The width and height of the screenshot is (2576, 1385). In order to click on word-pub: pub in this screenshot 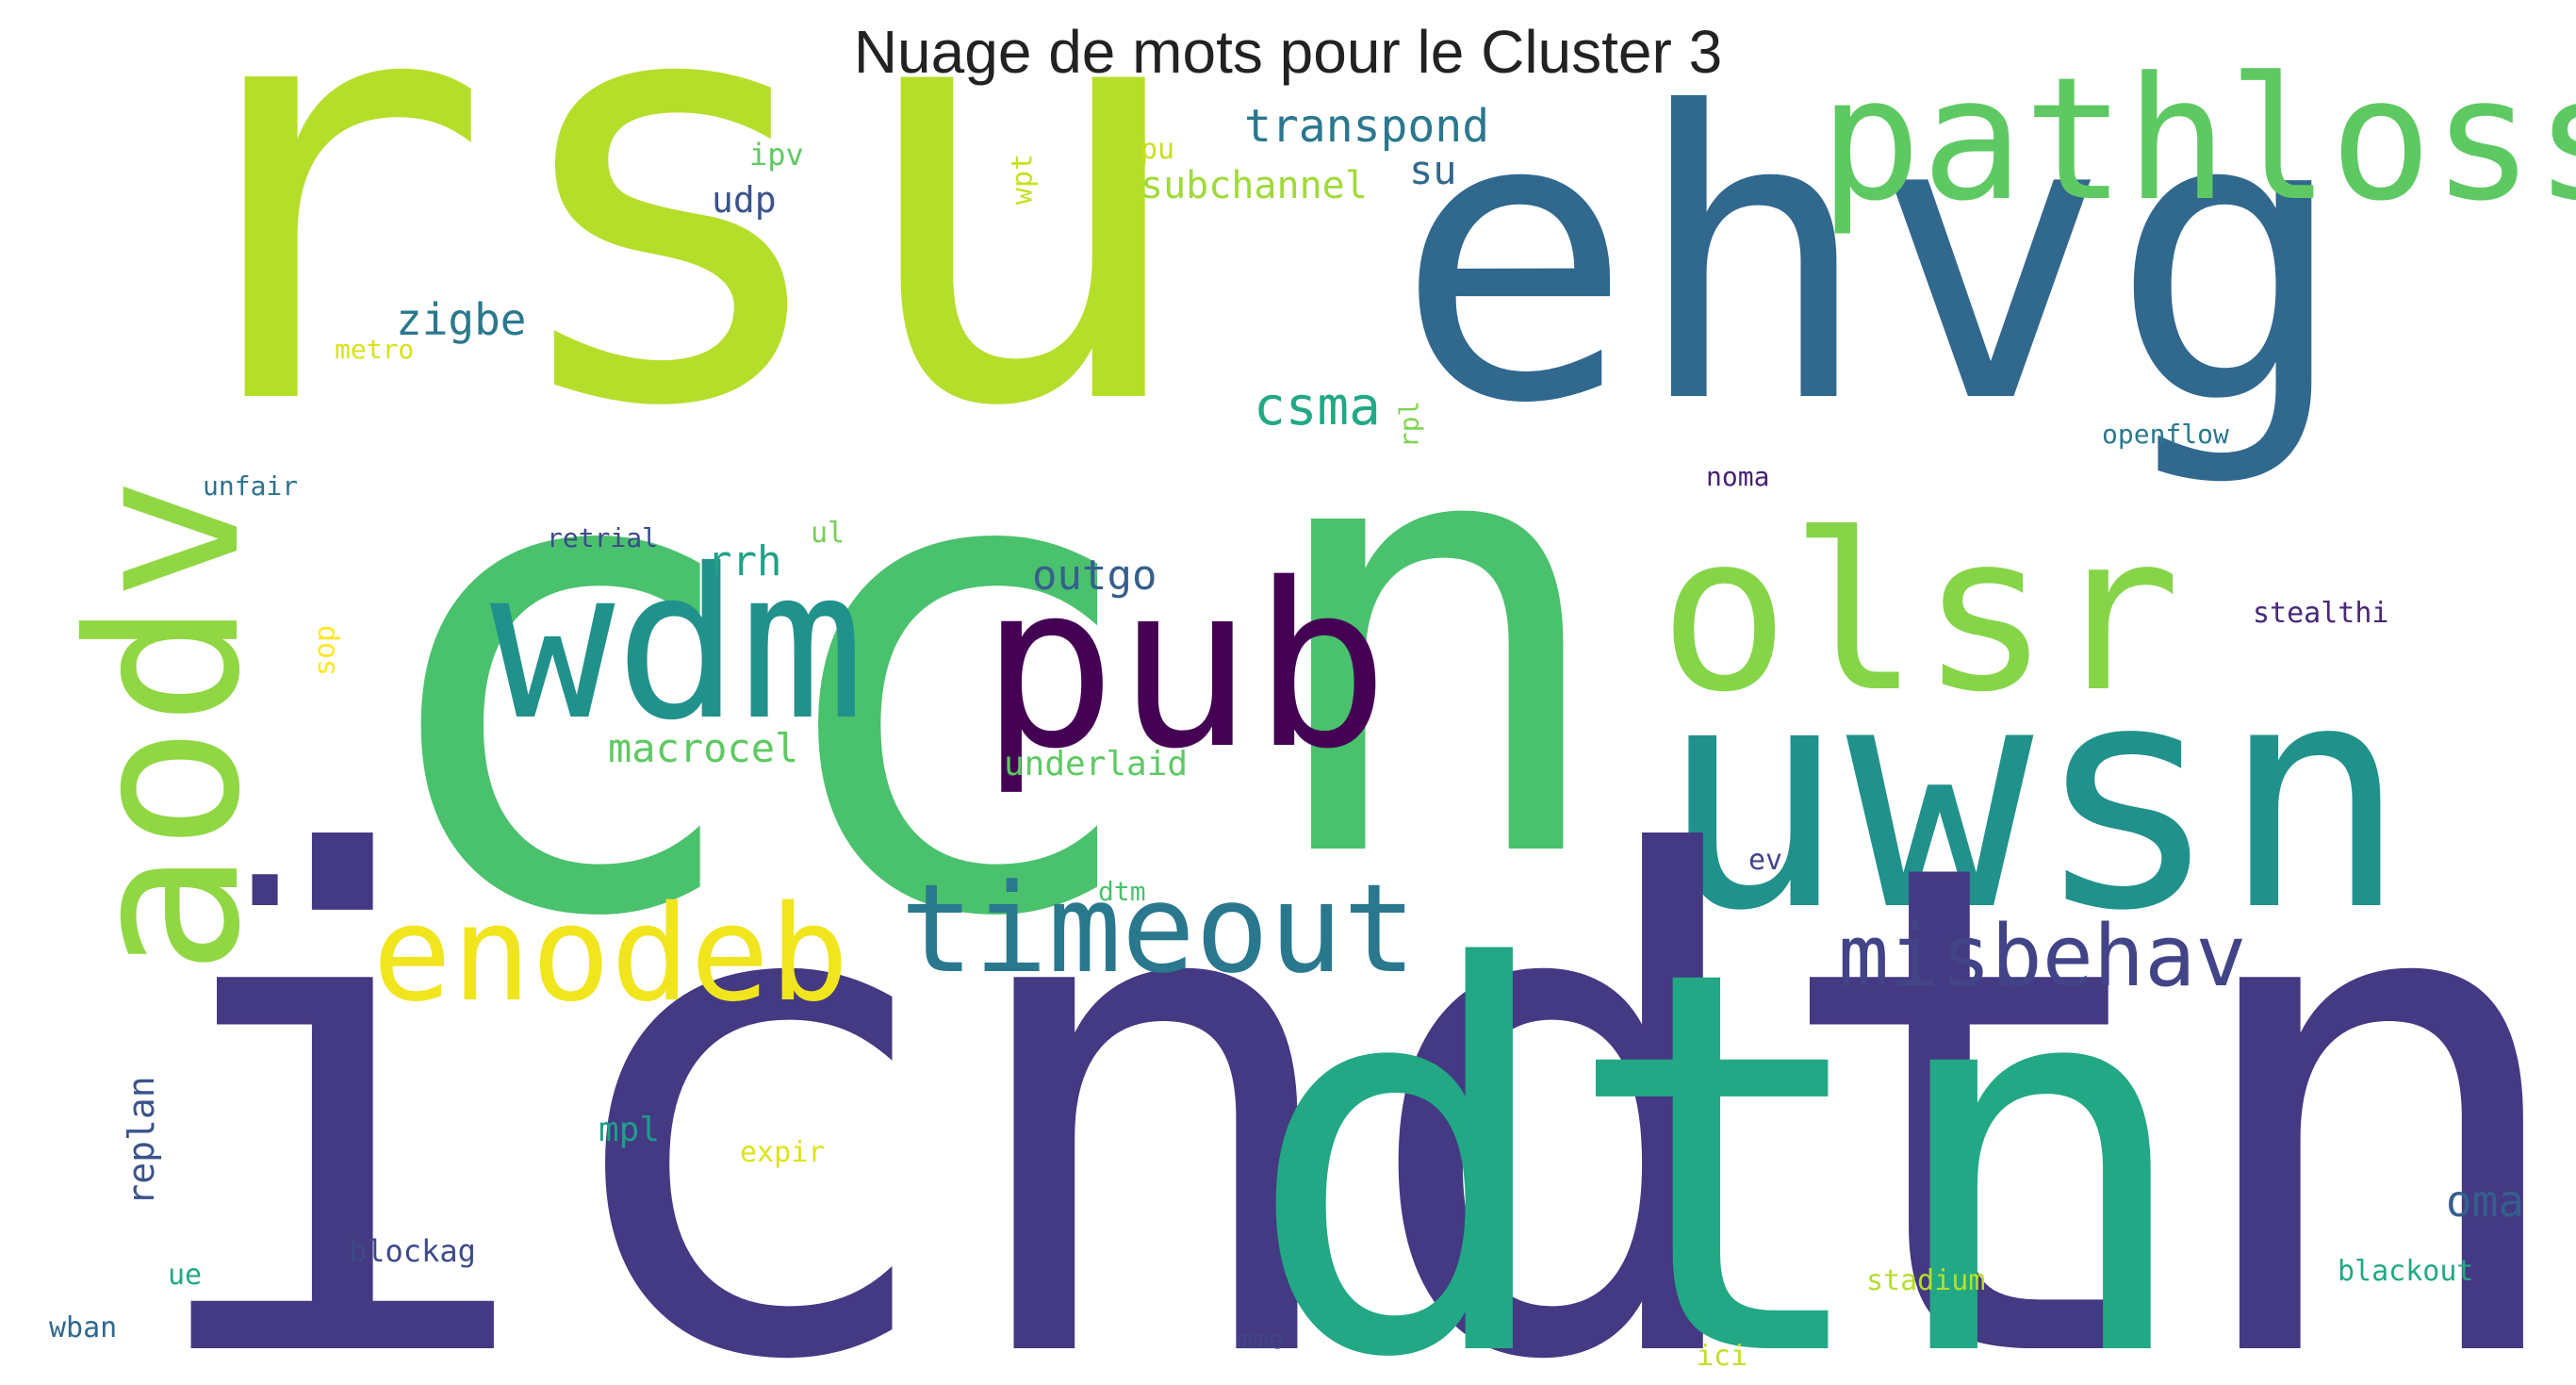, I will do `click(1184, 667)`.